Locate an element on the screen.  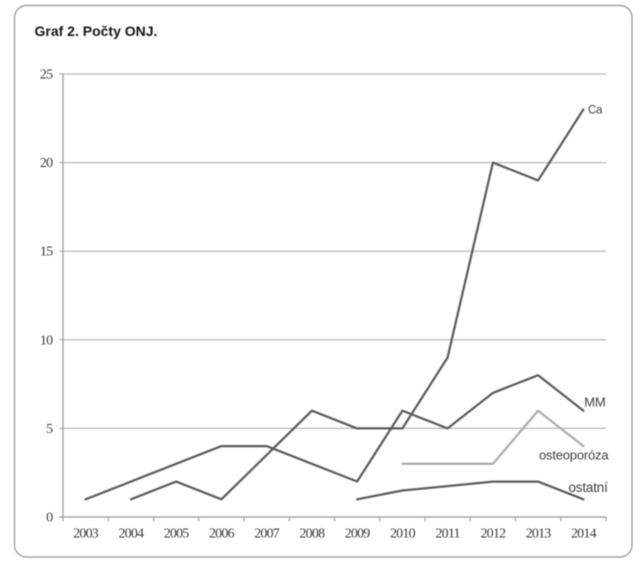
svg-text: 2013 is located at coordinates (539, 534).